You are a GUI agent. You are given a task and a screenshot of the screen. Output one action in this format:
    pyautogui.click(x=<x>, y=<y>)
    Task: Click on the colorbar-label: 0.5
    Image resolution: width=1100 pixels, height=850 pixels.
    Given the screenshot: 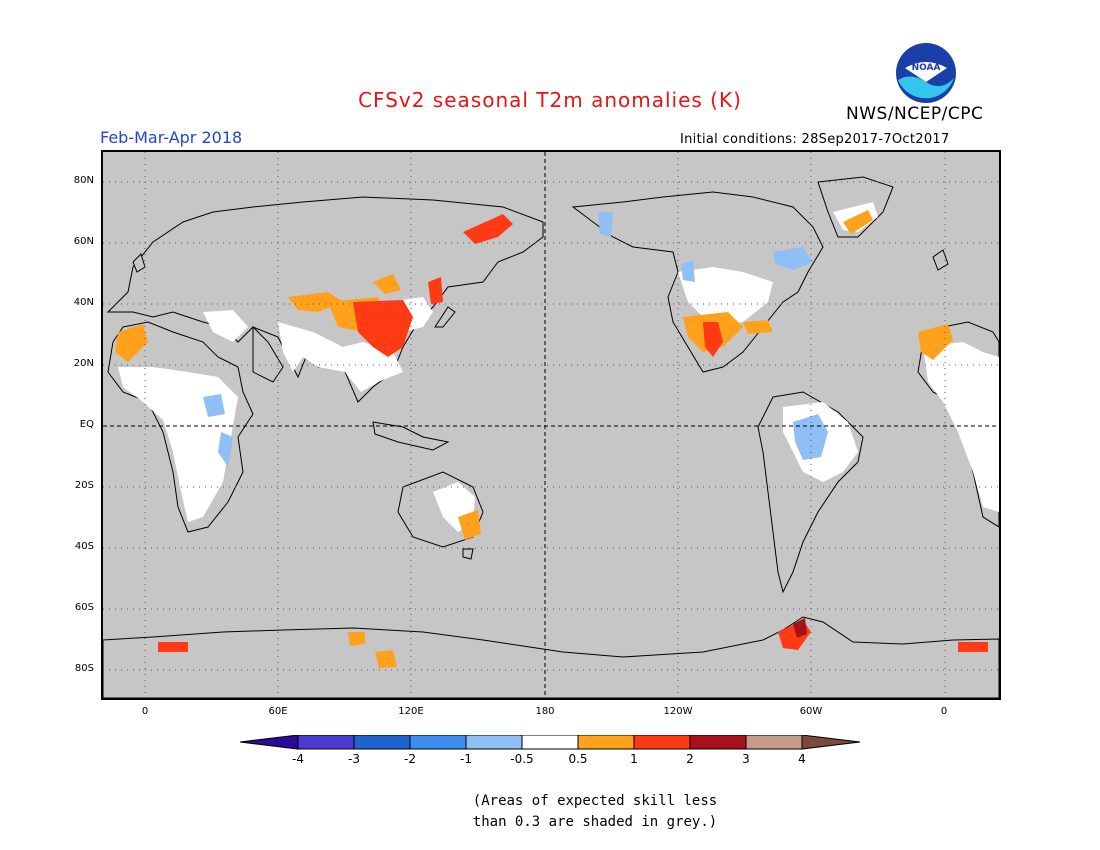 What is the action you would take?
    pyautogui.click(x=578, y=759)
    